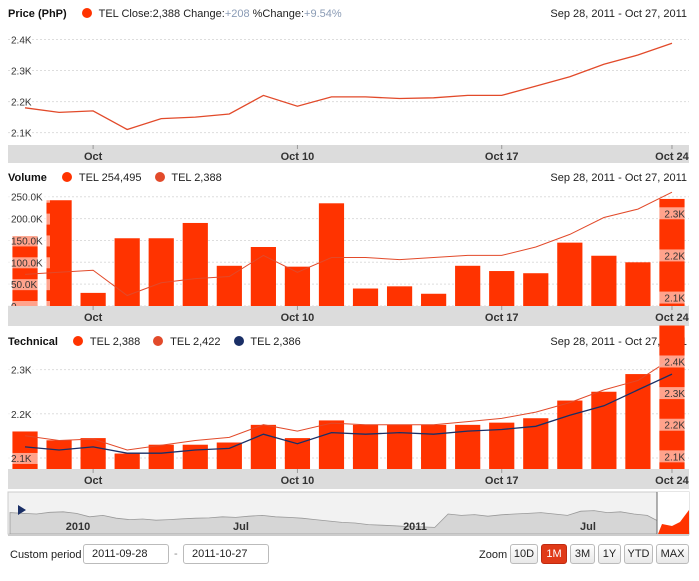 This screenshot has height=581, width=699. I want to click on navigator-axis-band, so click(348, 535).